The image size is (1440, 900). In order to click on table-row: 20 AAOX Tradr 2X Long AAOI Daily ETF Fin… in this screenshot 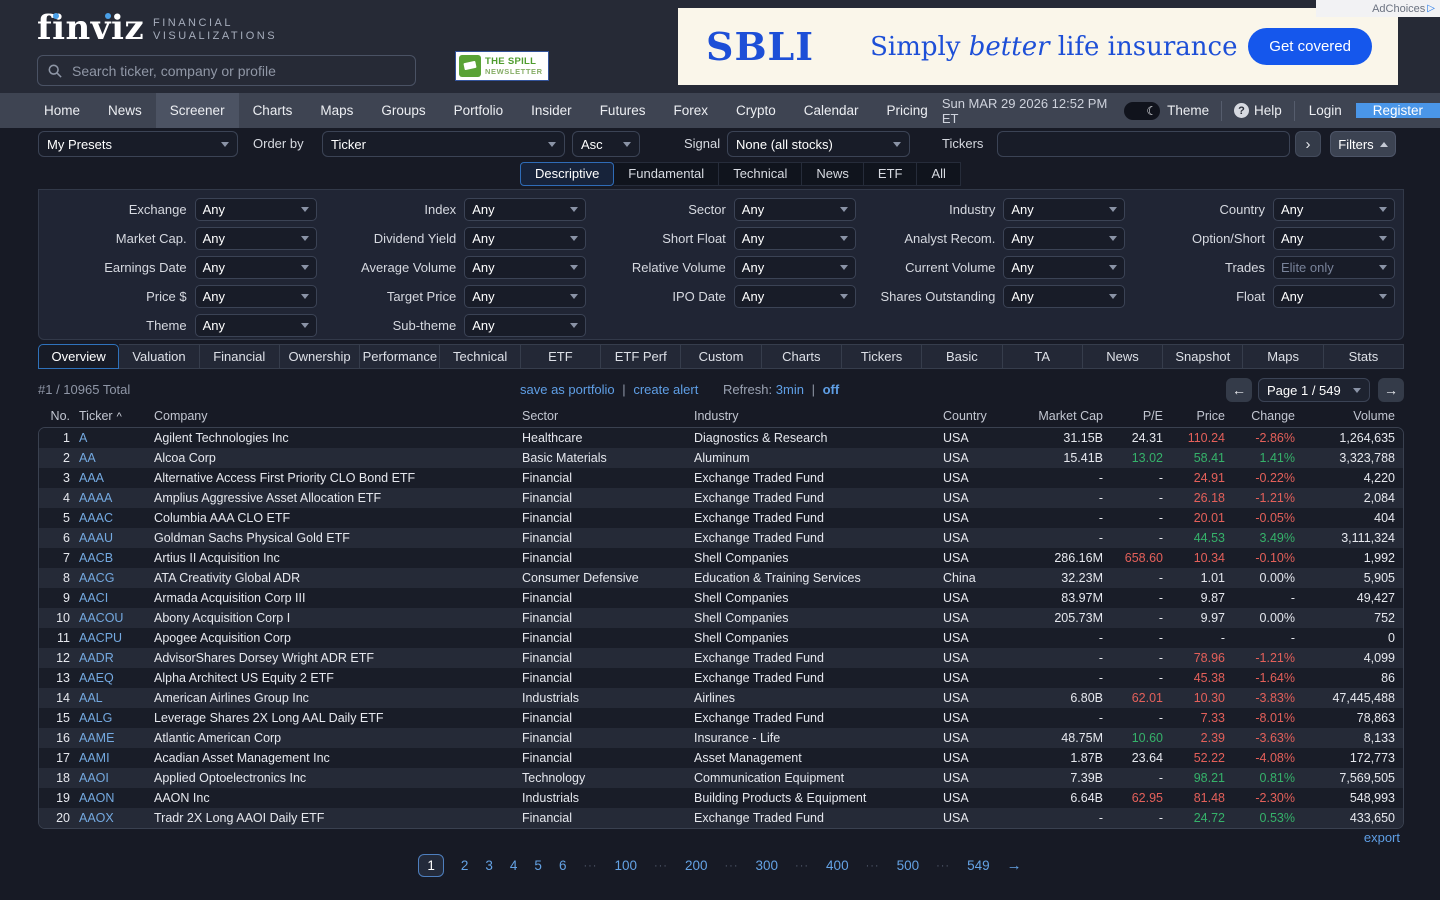, I will do `click(721, 818)`.